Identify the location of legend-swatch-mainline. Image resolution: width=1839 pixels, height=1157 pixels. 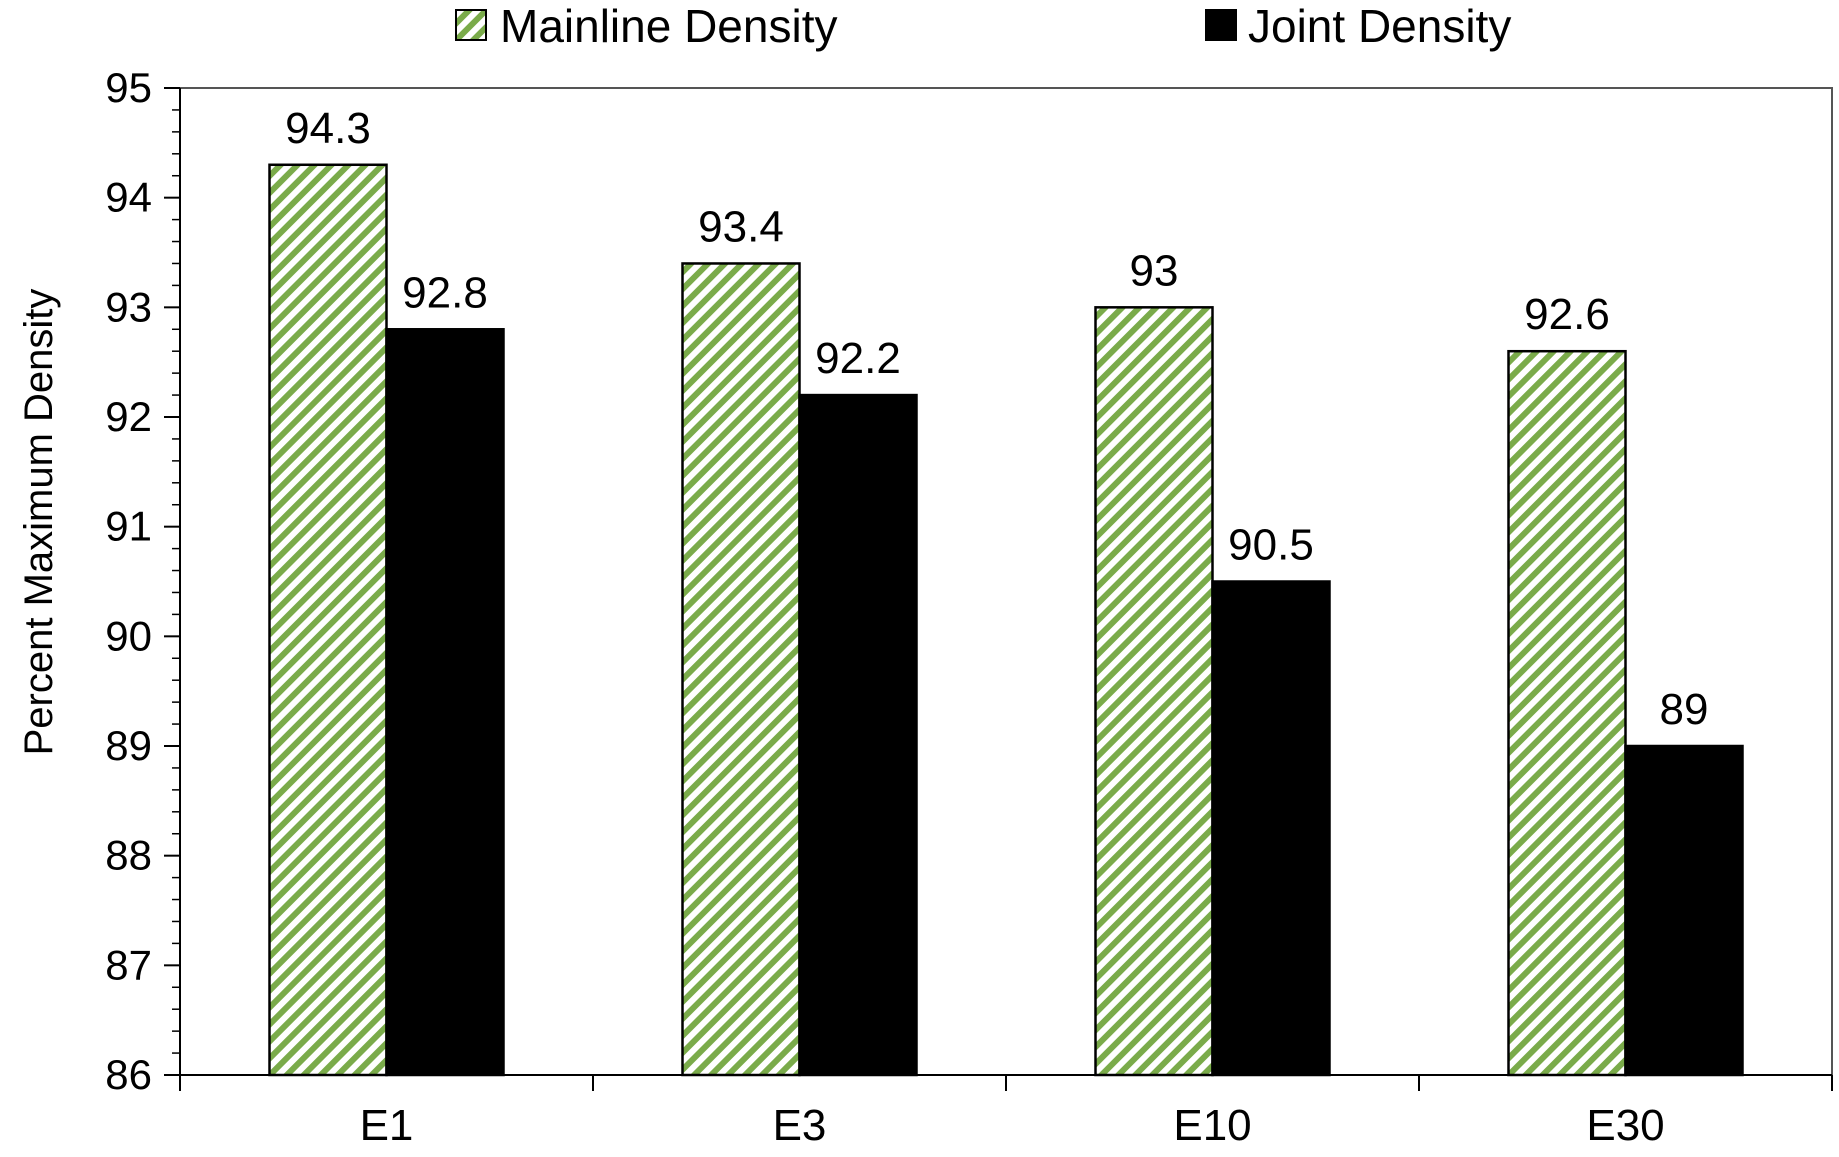
(471, 25).